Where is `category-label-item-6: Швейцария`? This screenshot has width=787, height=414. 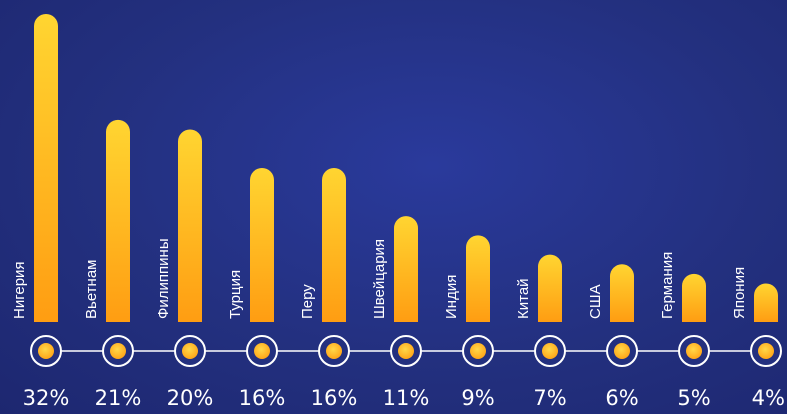 category-label-item-6: Швейцария is located at coordinates (379, 279).